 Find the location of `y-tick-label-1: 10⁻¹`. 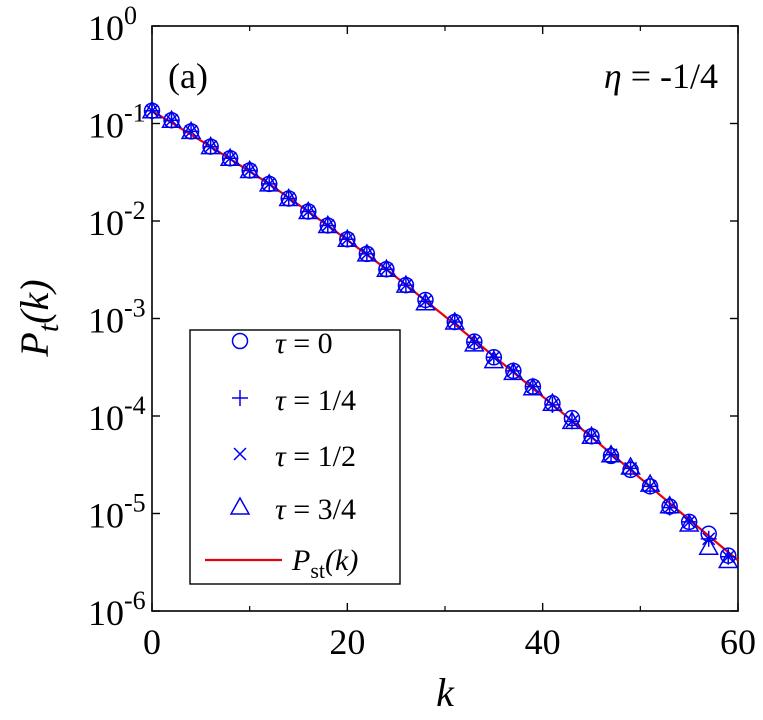

y-tick-label-1: 10⁻¹ is located at coordinates (117, 122).